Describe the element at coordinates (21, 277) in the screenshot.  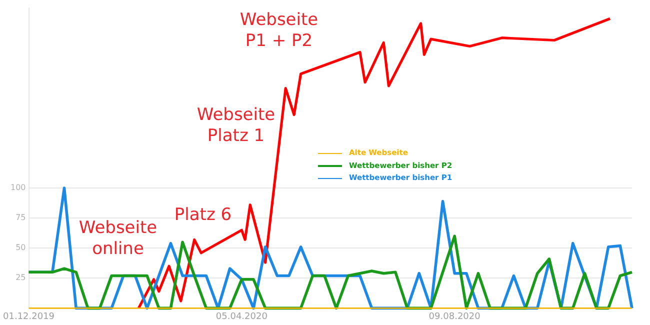
I see `y-tick-label: 25` at that location.